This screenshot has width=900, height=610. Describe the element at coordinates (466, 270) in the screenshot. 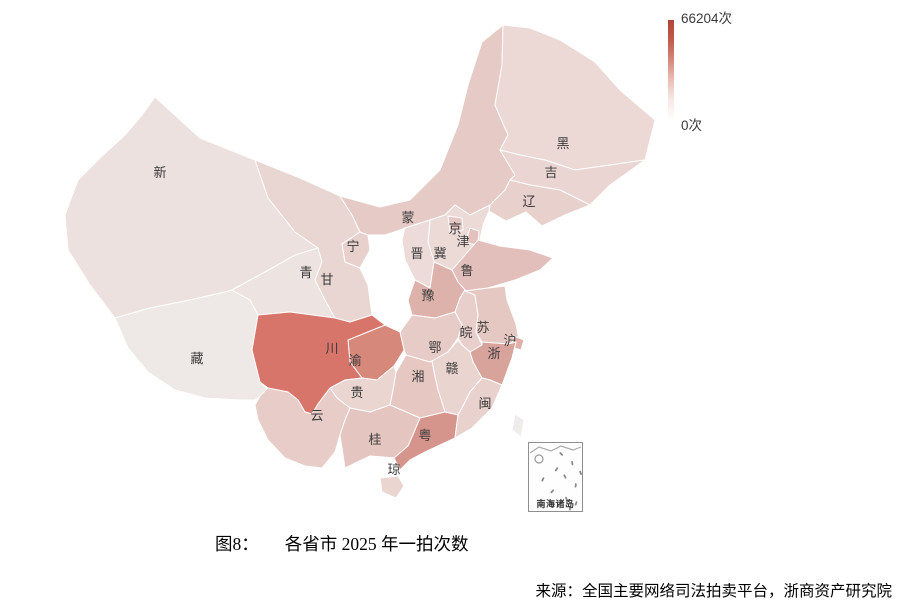

I see `province-label-shandong: 鲁` at that location.